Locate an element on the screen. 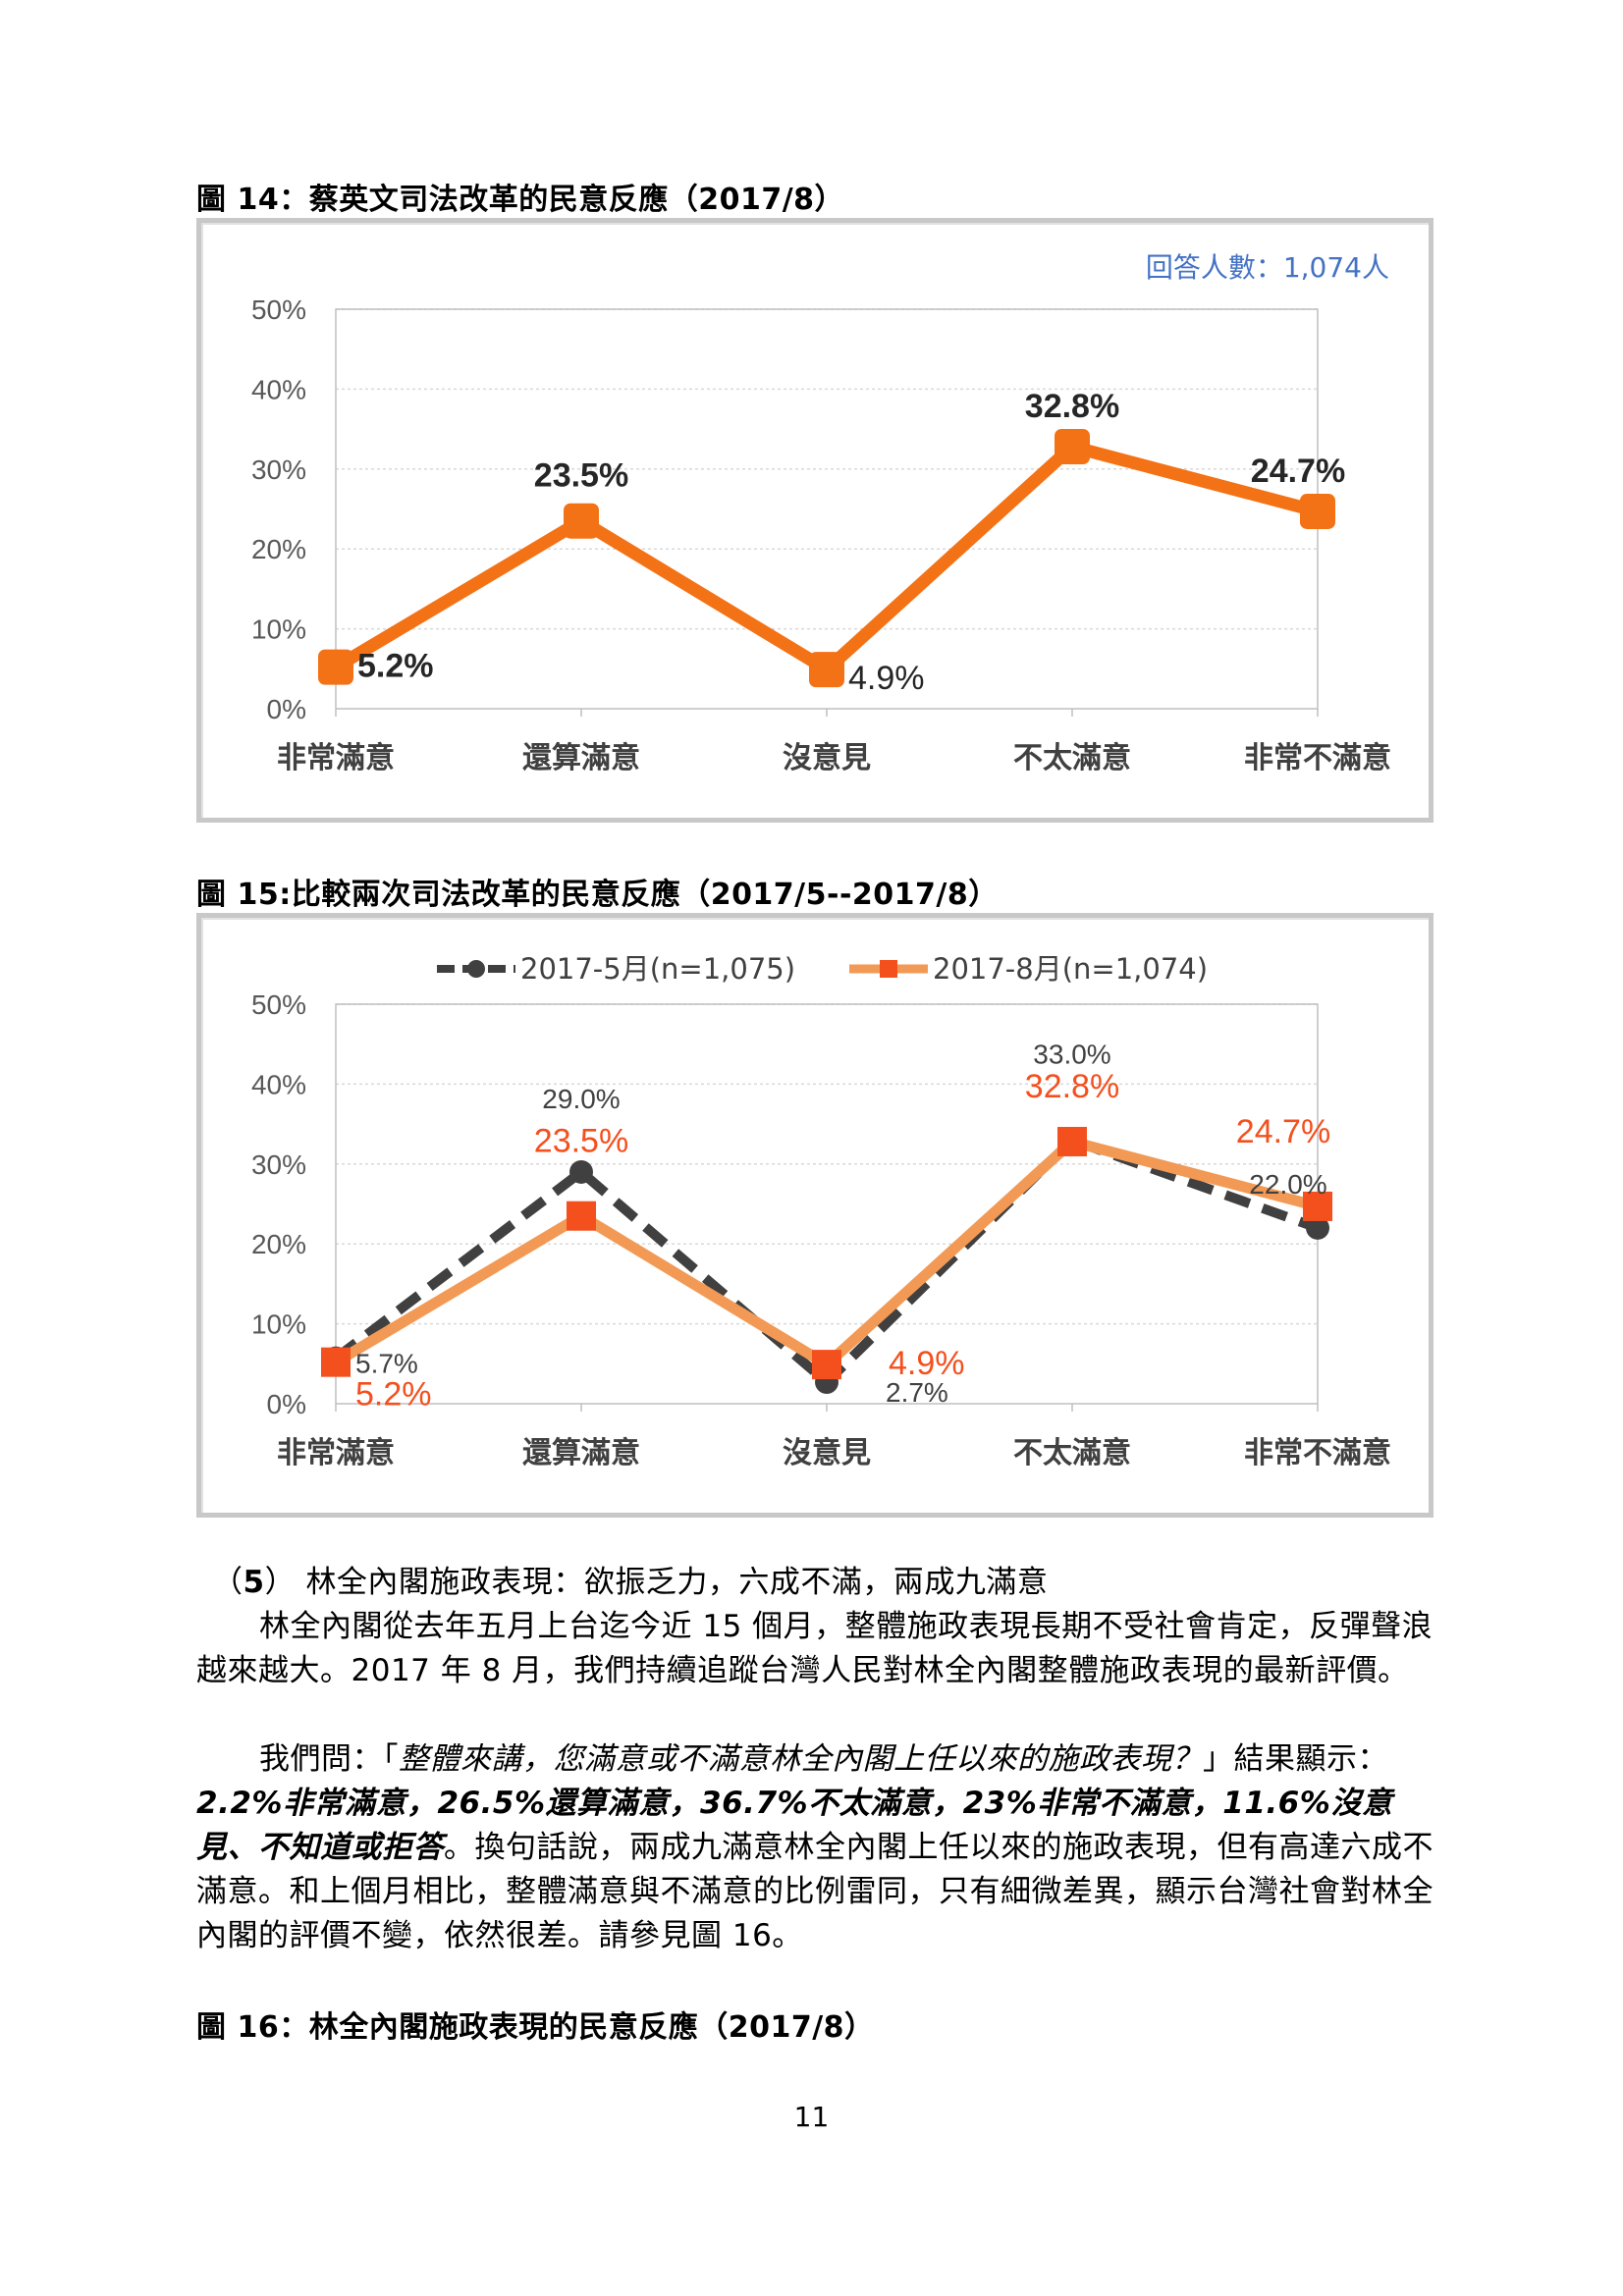 The image size is (1623, 2296). figure-15-caption: 圖 15:比較兩次司法改革的民意反應（2017/5--2017/8） is located at coordinates (597, 895).